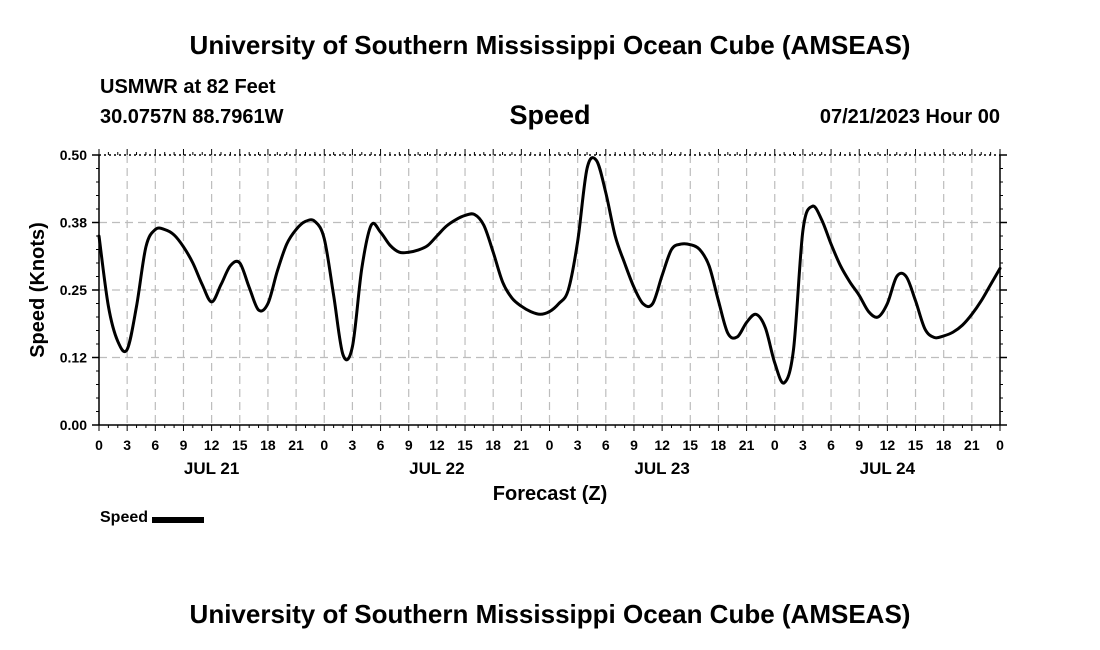  What do you see at coordinates (38, 290) in the screenshot?
I see `y-axis-label: Speed (Knots)` at bounding box center [38, 290].